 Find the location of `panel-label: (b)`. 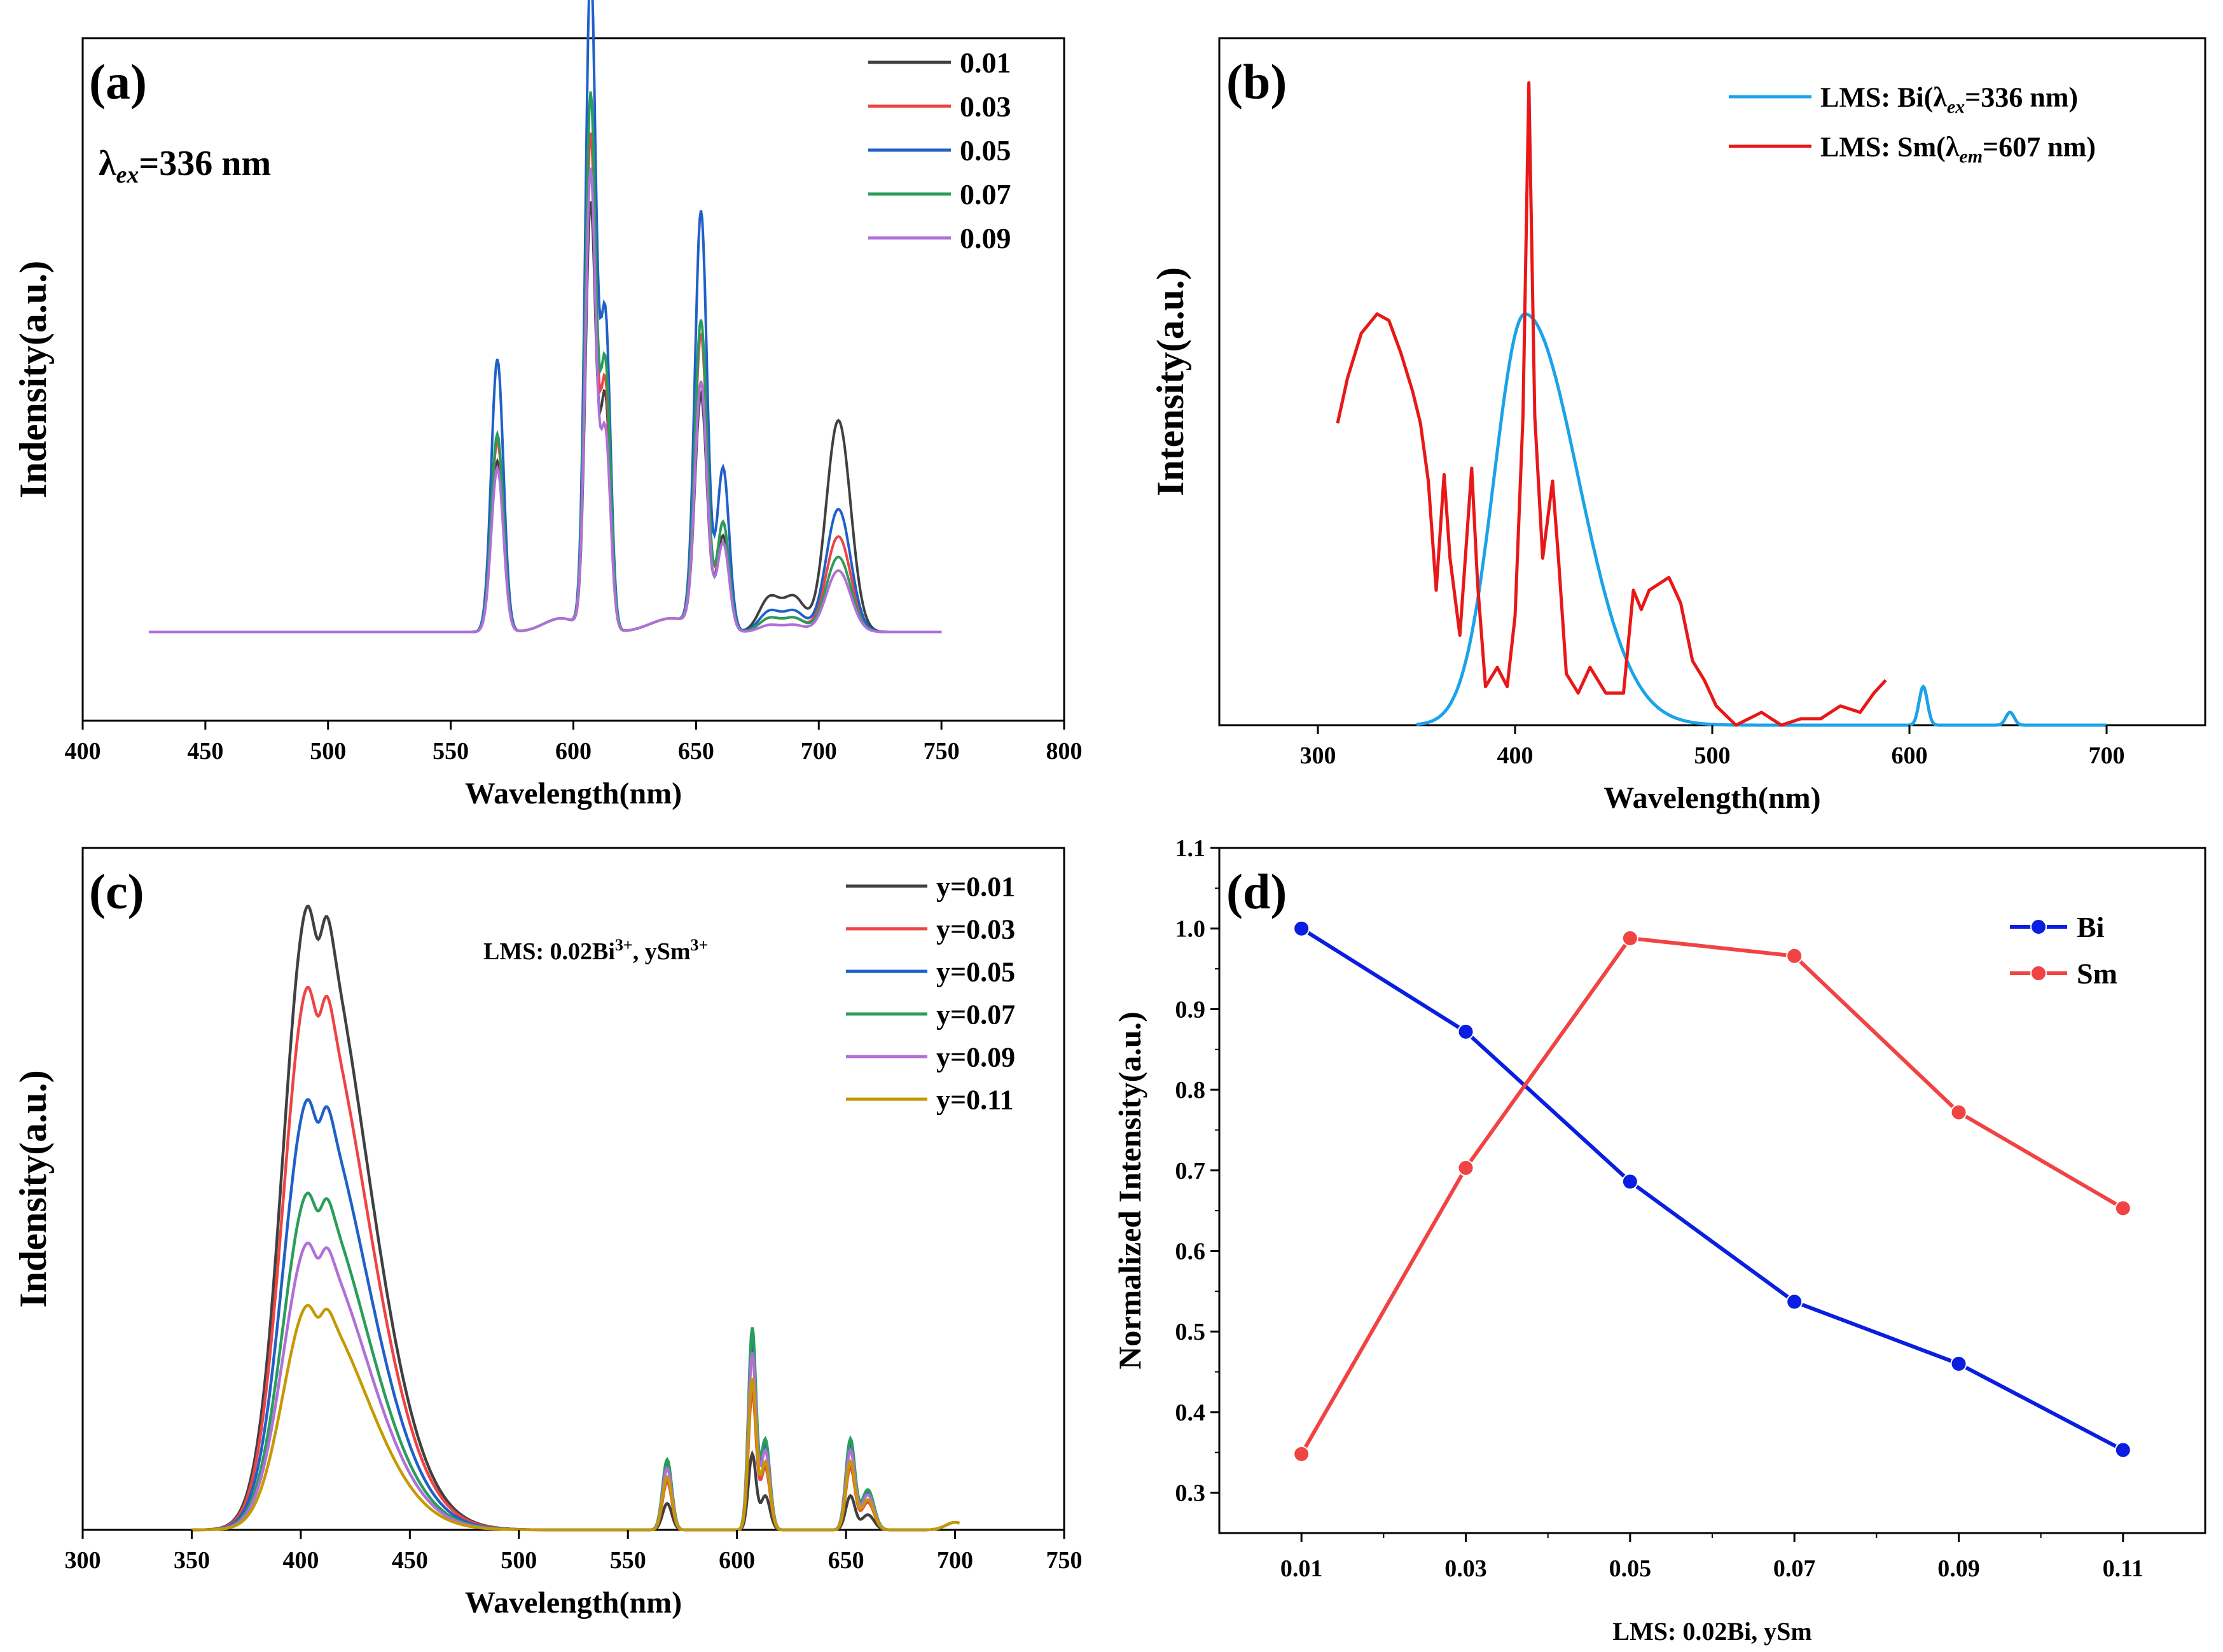

panel-label: (b) is located at coordinates (1256, 81).